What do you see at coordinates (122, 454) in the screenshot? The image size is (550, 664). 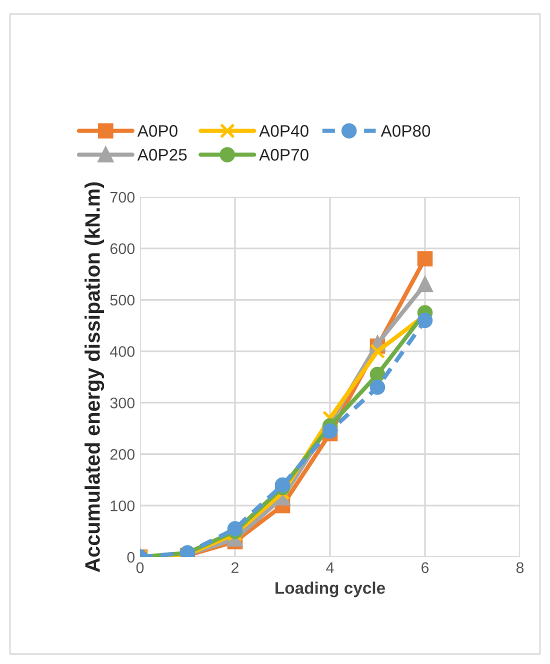 I see `y-tick-label: 200` at bounding box center [122, 454].